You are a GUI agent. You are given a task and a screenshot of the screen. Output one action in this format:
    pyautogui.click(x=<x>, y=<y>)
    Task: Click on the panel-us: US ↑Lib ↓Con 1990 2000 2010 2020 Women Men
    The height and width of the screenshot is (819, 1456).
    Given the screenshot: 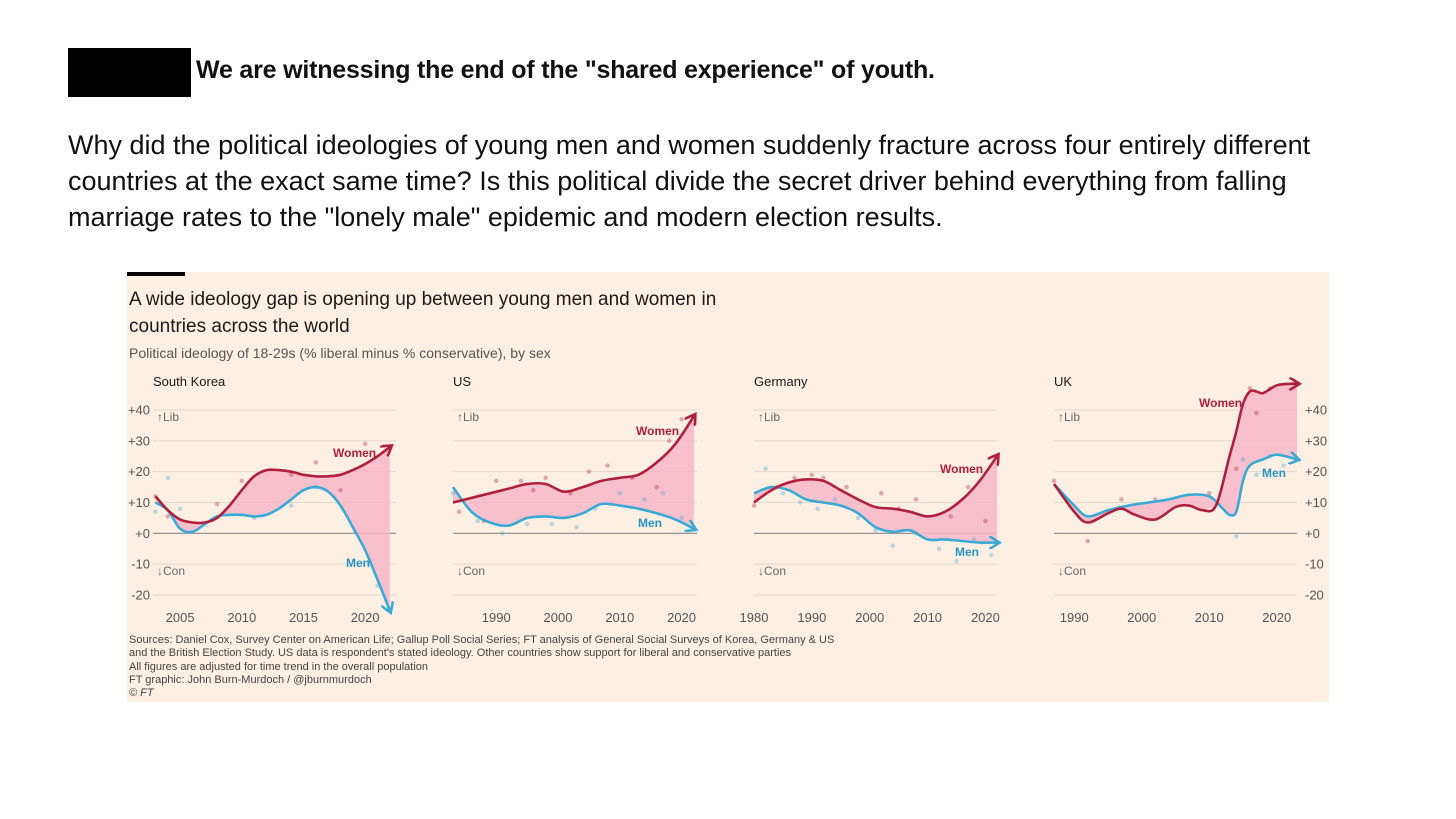 What is the action you would take?
    pyautogui.click(x=573, y=499)
    